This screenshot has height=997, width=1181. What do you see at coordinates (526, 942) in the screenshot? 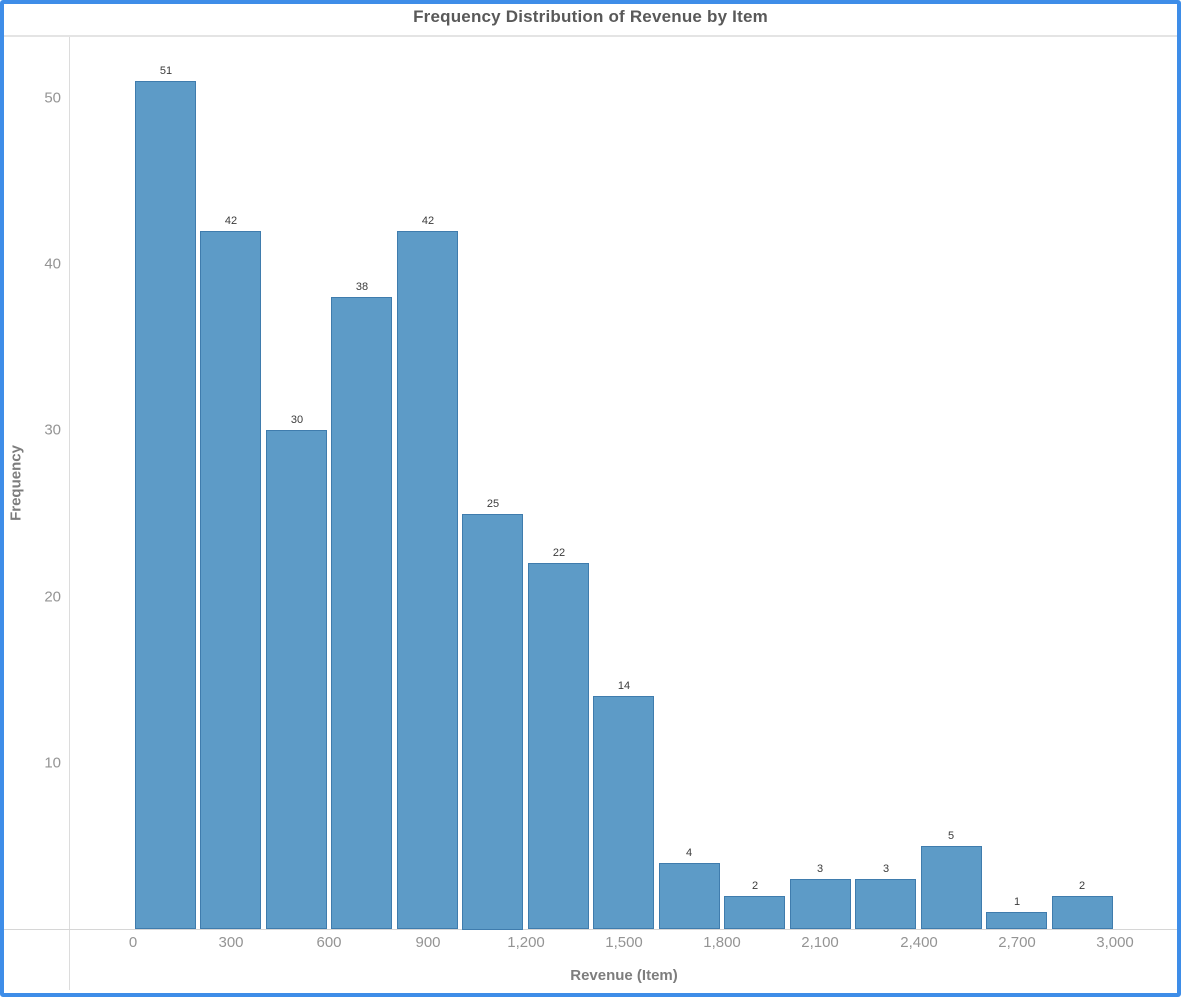
I see `x-axis-tick-label: 1,200` at bounding box center [526, 942].